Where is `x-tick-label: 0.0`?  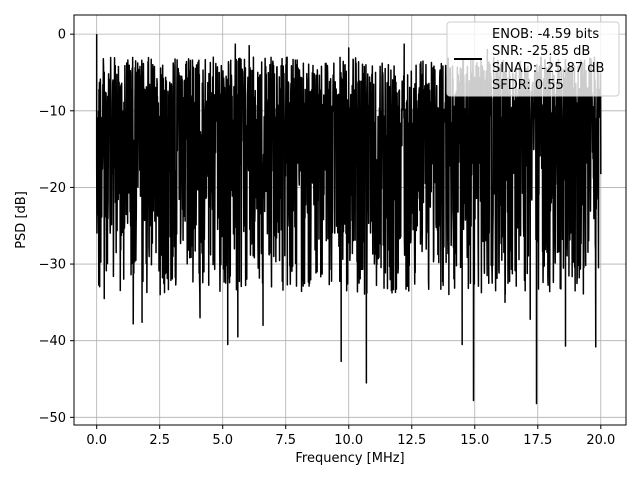
x-tick-label: 0.0 is located at coordinates (96, 440).